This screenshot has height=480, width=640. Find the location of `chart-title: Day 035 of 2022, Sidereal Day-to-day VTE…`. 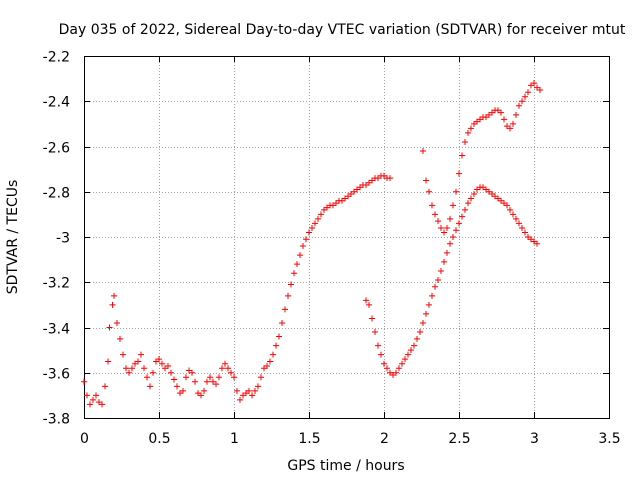

chart-title: Day 035 of 2022, Sidereal Day-to-day VTE… is located at coordinates (342, 30).